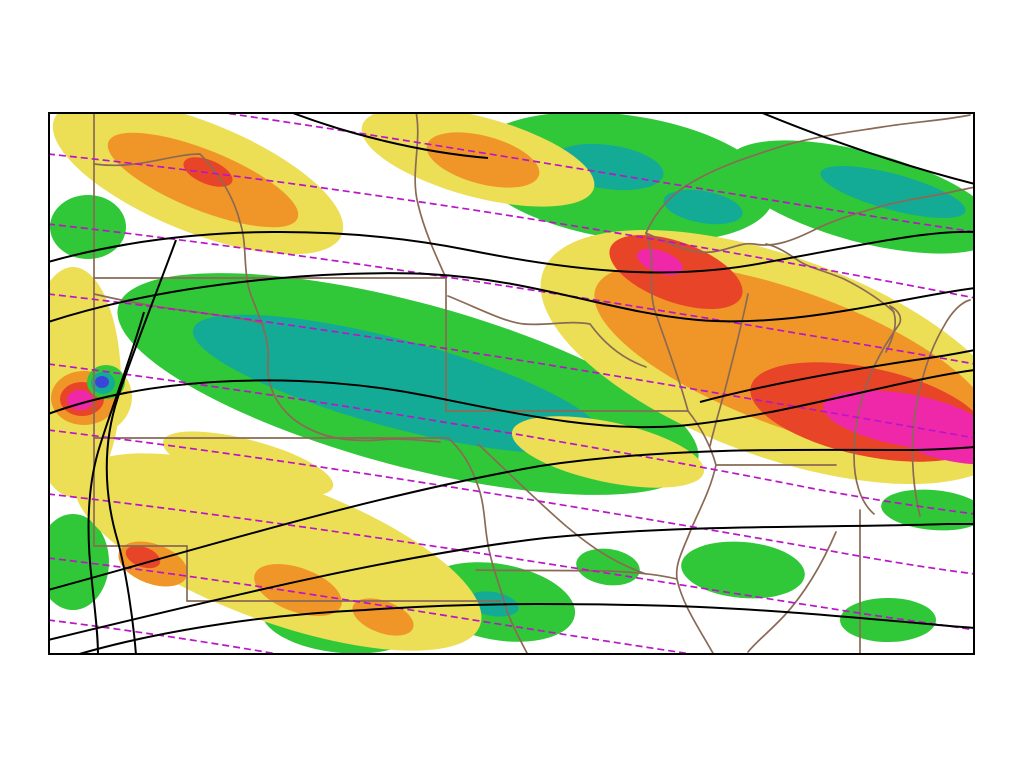  What do you see at coordinates (482, 745) in the screenshot?
I see `colorbar-svg` at bounding box center [482, 745].